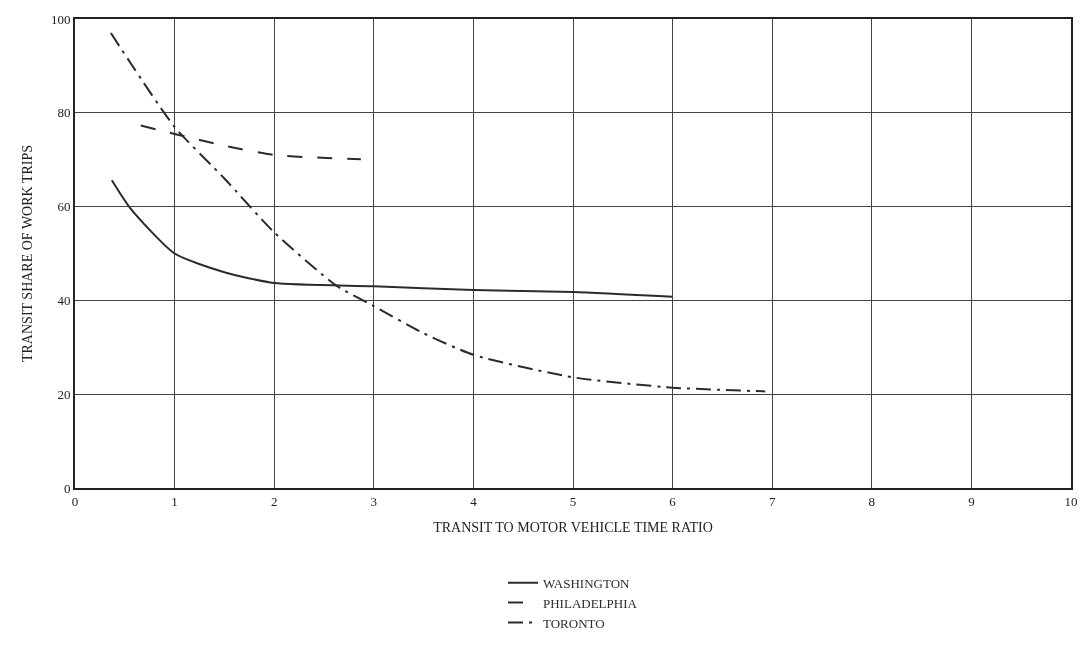 Image resolution: width=1090 pixels, height=663 pixels. Describe the element at coordinates (60, 19) in the screenshot. I see `y-tick-label: 100` at that location.